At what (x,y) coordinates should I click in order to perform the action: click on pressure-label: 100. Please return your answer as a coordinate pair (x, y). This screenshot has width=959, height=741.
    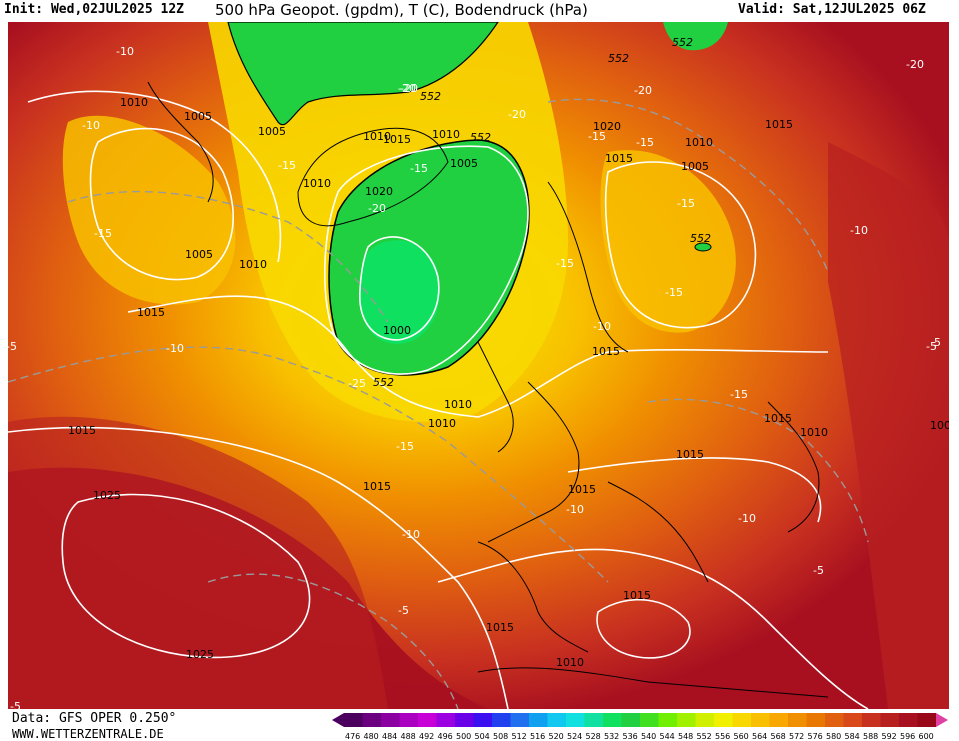
    Looking at the image, I should click on (939, 425).